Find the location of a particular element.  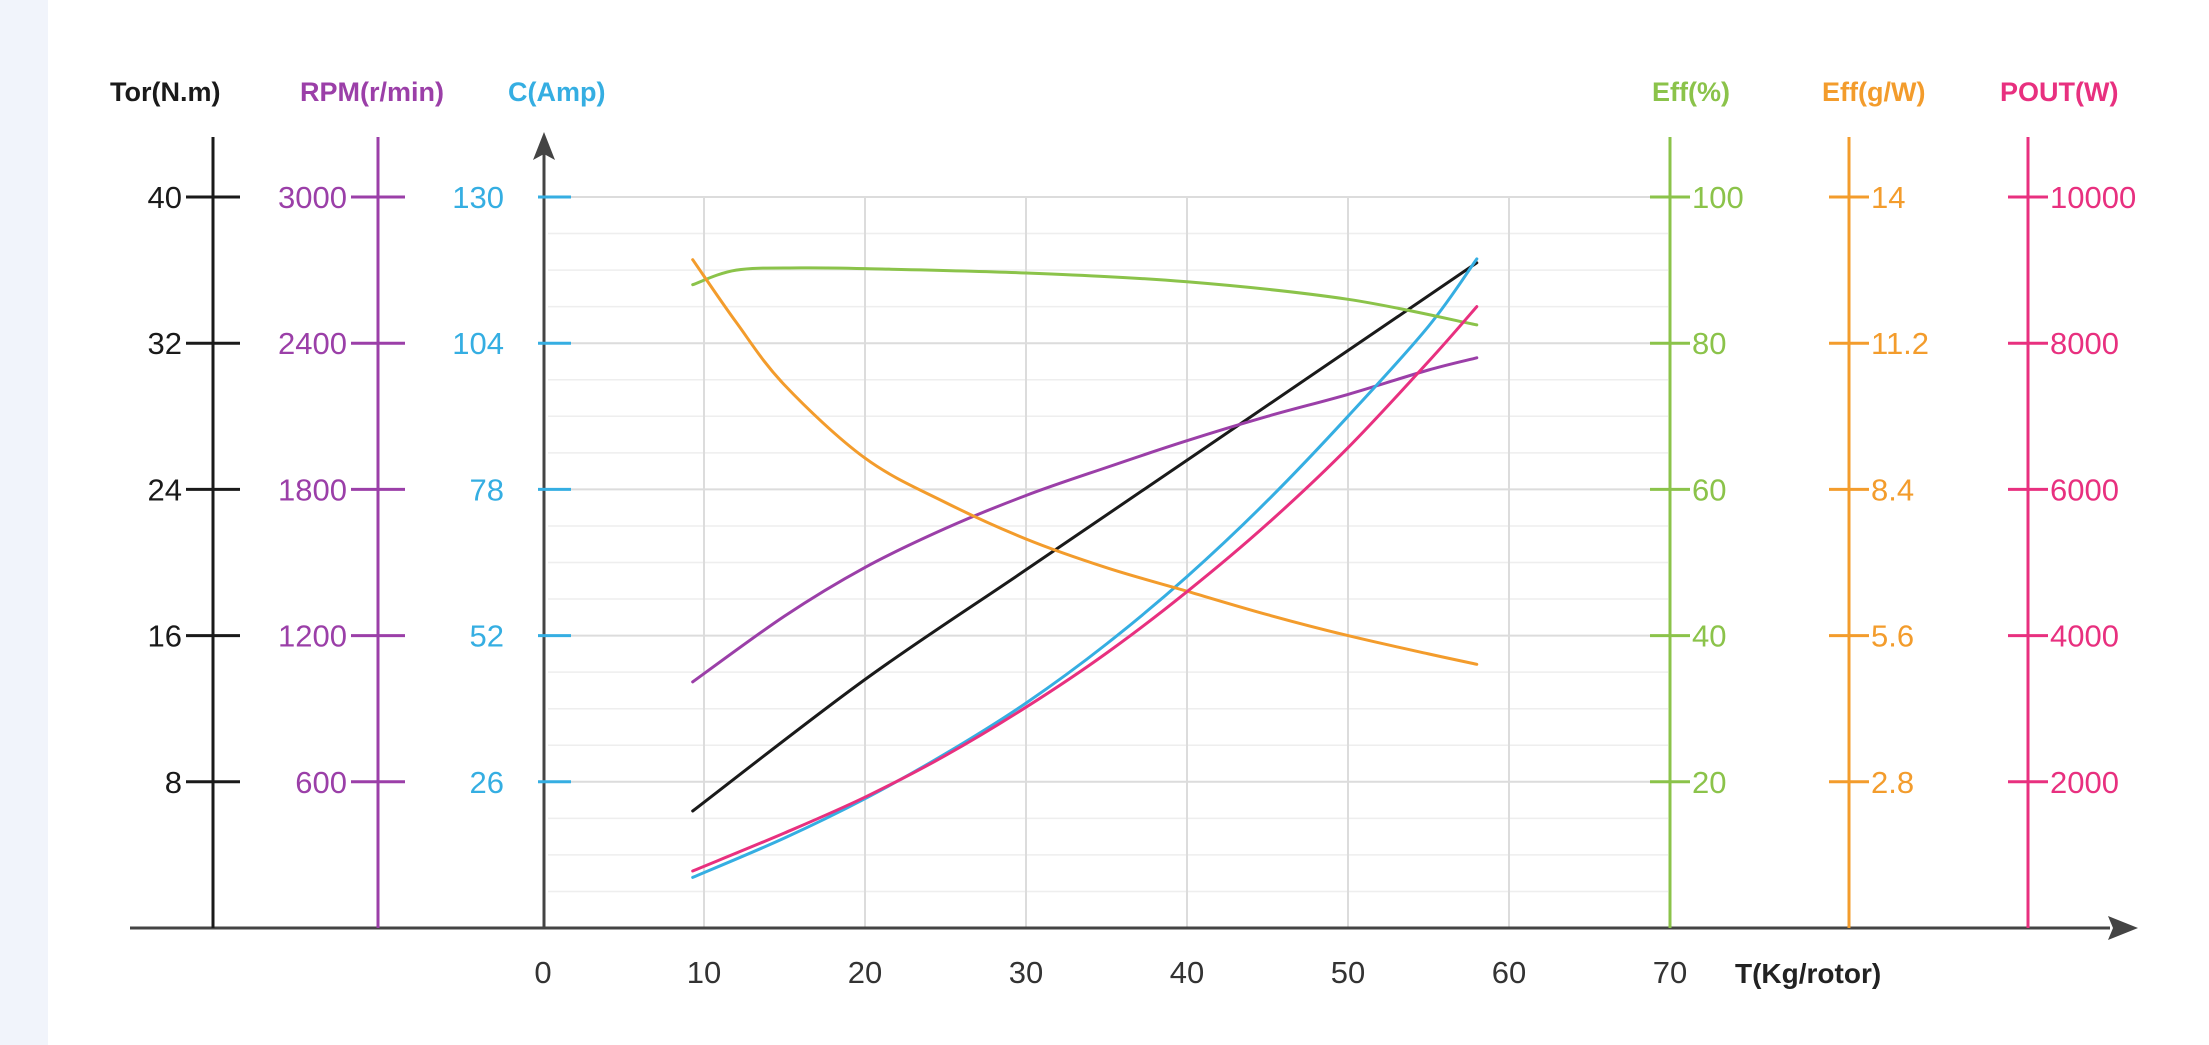

series-line-eff_gw is located at coordinates (1085, 462).